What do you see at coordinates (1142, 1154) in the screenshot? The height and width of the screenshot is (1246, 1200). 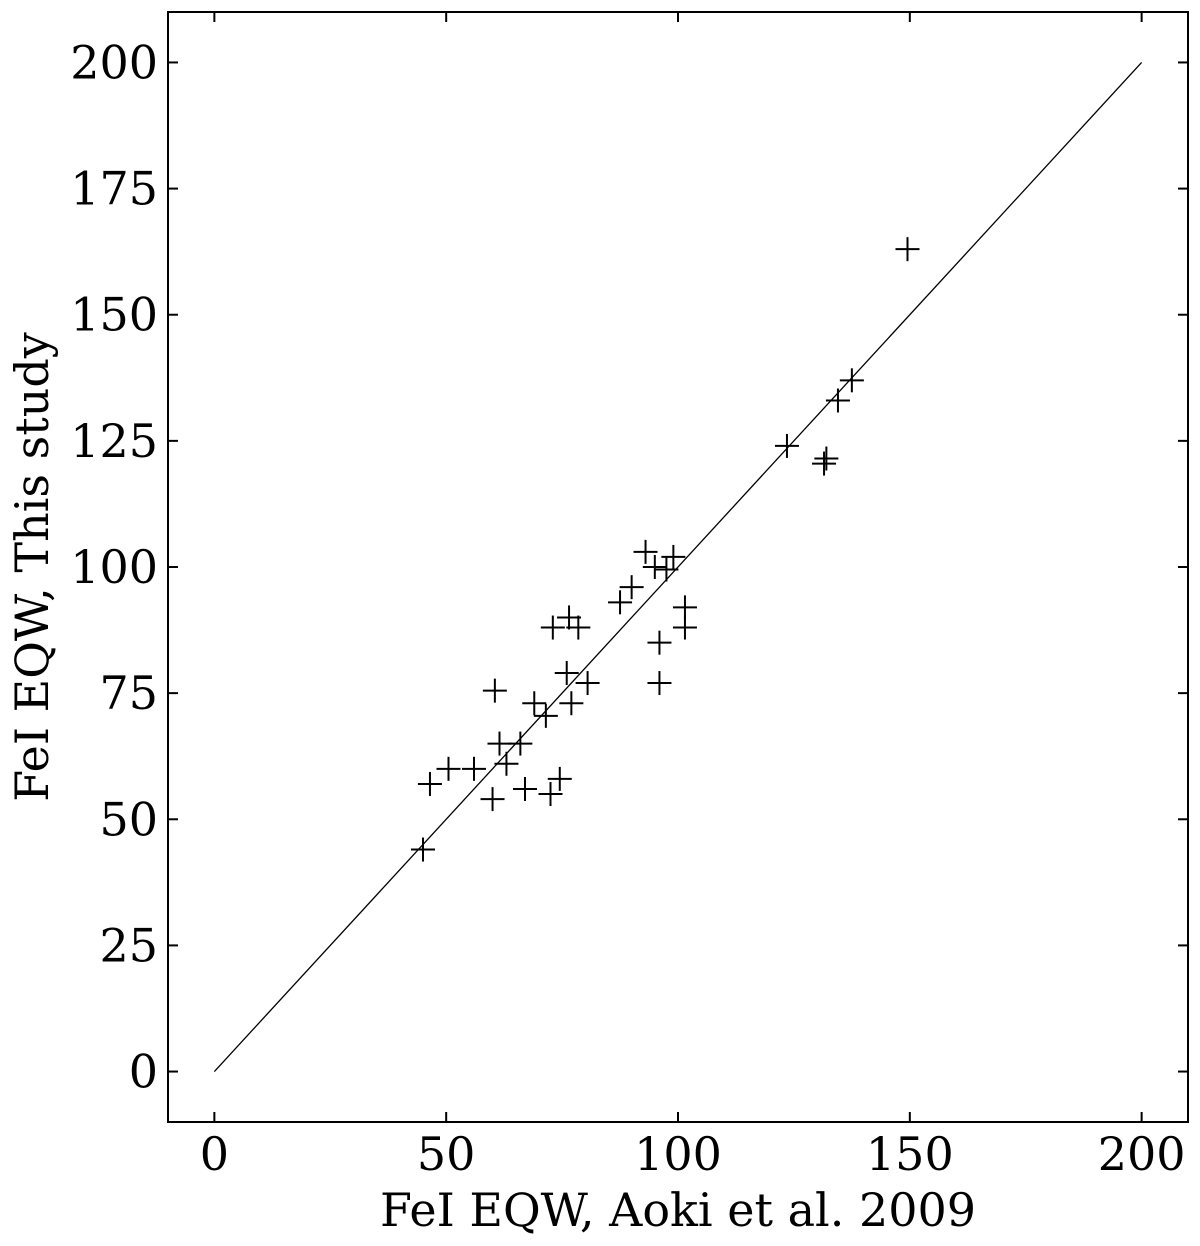 I see `x-tick-label: 200` at bounding box center [1142, 1154].